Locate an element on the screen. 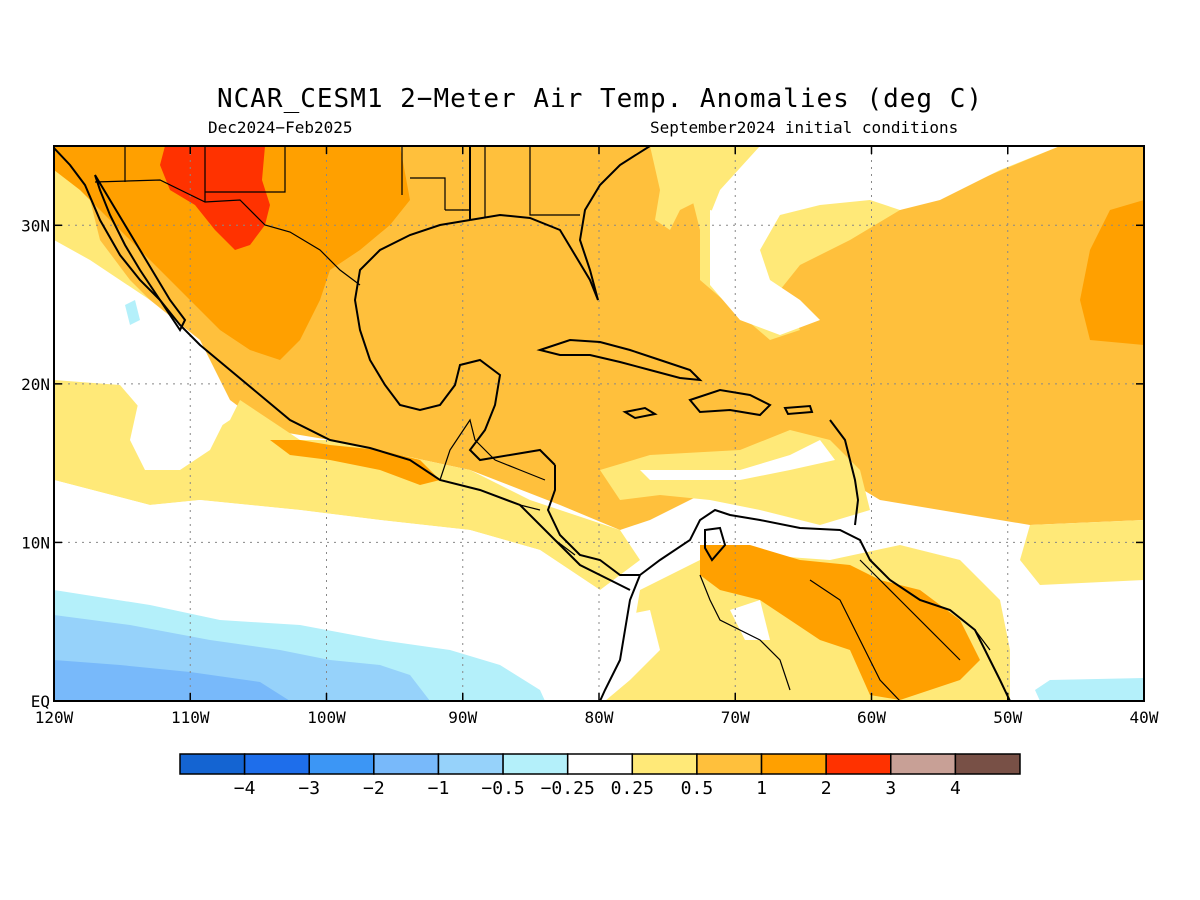  lat-tick-label: 20N is located at coordinates (35, 384).